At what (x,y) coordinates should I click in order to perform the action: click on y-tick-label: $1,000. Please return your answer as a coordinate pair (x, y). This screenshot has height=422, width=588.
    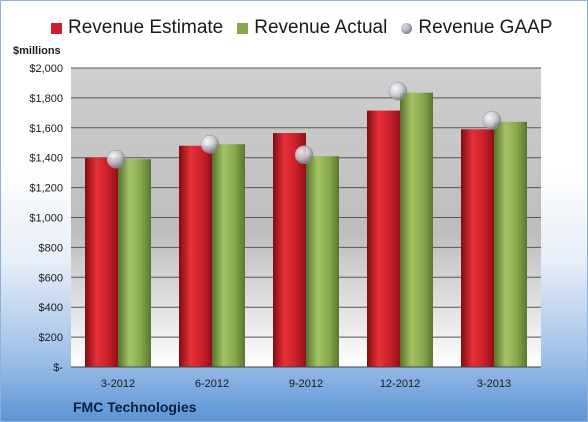
    Looking at the image, I should click on (46, 219).